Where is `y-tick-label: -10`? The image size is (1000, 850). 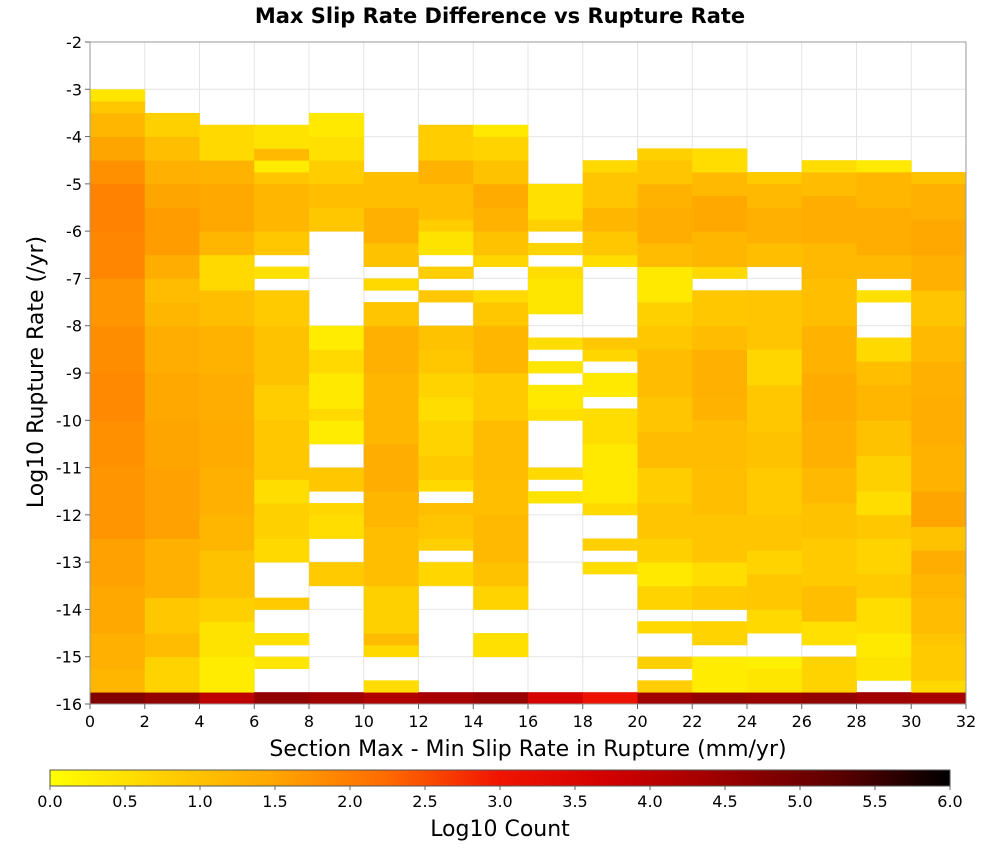 y-tick-label: -10 is located at coordinates (69, 420).